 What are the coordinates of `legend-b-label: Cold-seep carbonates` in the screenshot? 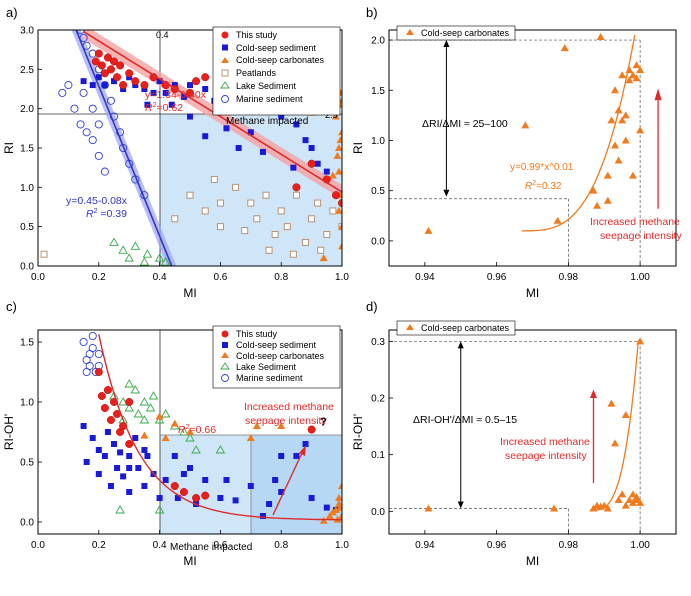 It's located at (465, 33).